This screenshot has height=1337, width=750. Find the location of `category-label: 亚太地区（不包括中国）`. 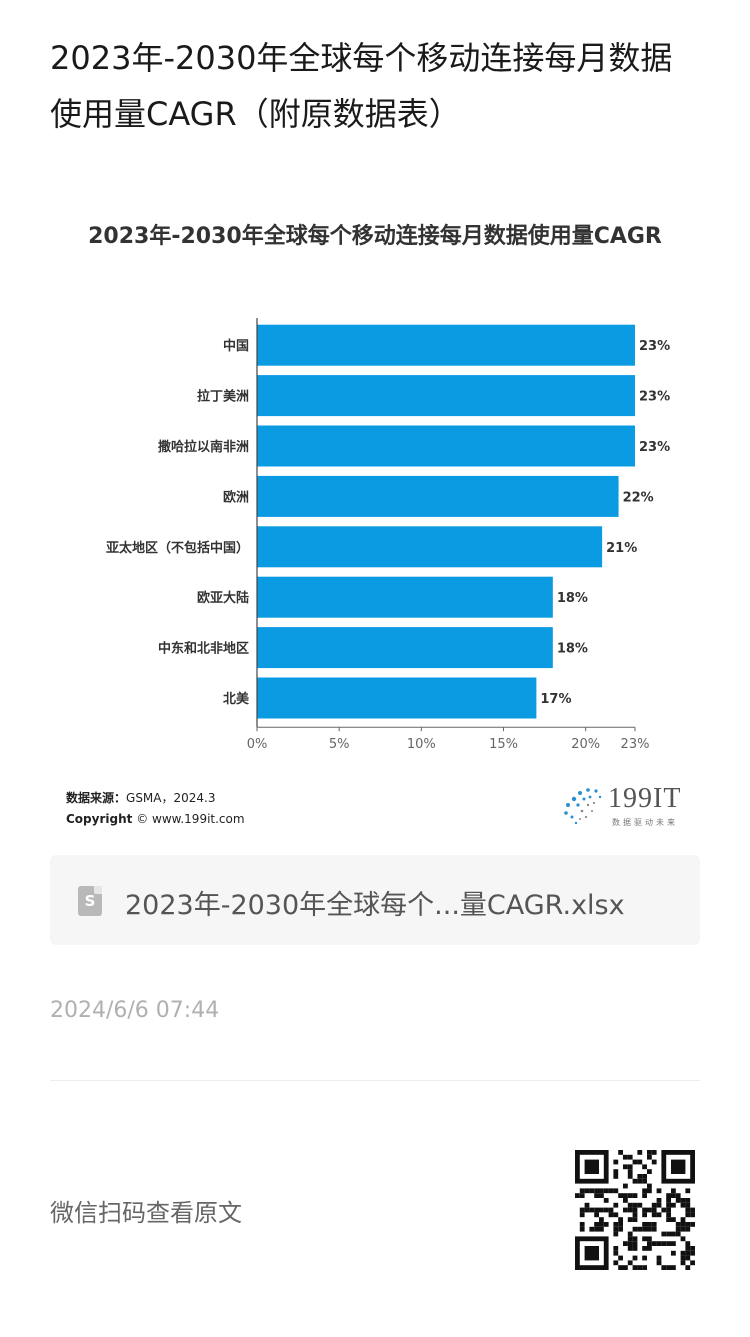

category-label: 亚太地区（不包括中国） is located at coordinates (177, 548).